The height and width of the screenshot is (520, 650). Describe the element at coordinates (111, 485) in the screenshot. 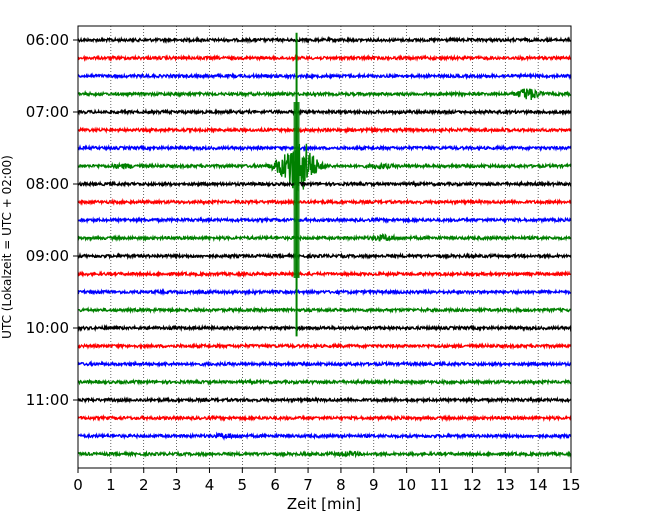

I see `x-tick-label: 1` at that location.